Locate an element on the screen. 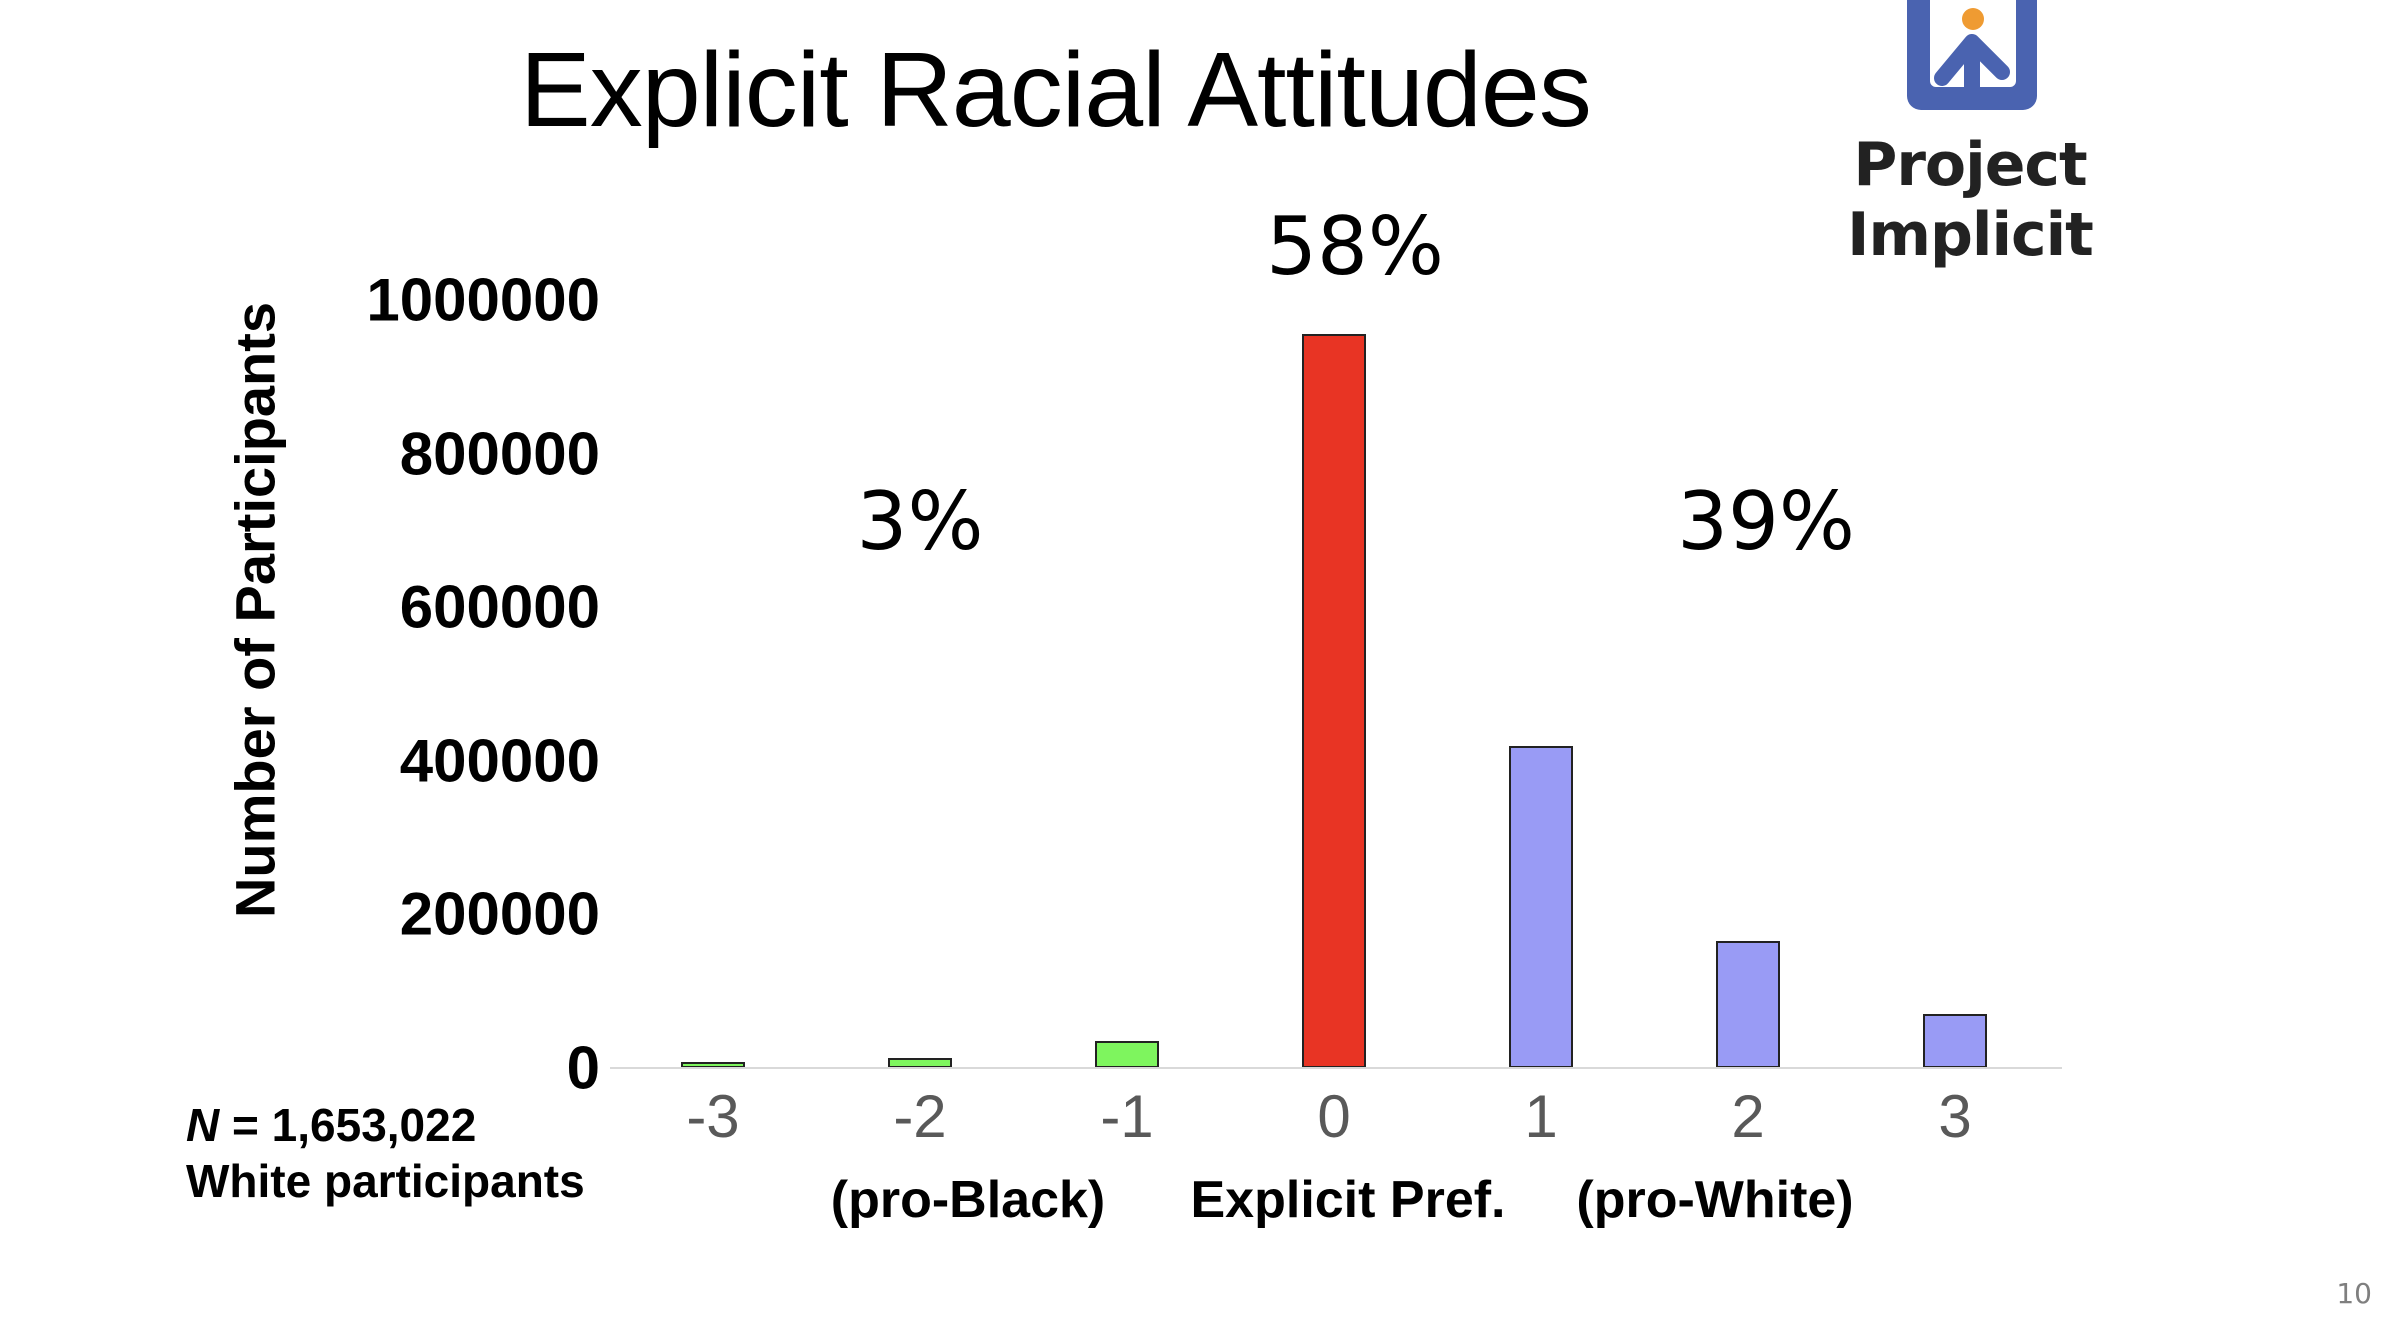 The image size is (2386, 1318). logo-text: Project Implicit is located at coordinates (1970, 200).